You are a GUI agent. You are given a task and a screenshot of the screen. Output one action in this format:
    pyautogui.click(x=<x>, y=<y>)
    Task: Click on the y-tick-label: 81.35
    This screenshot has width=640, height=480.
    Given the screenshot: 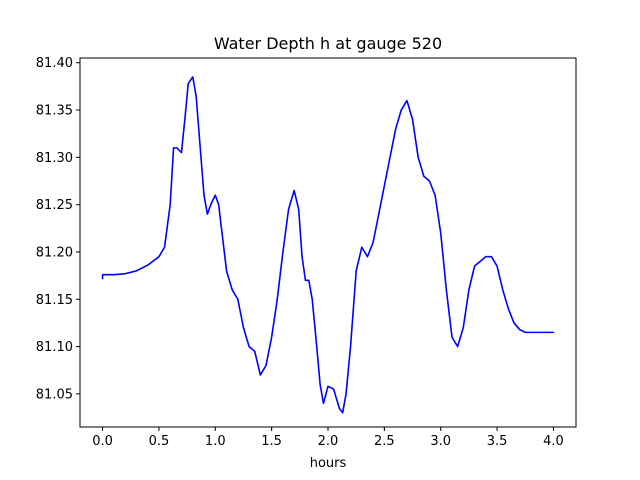 What is the action you would take?
    pyautogui.click(x=54, y=111)
    